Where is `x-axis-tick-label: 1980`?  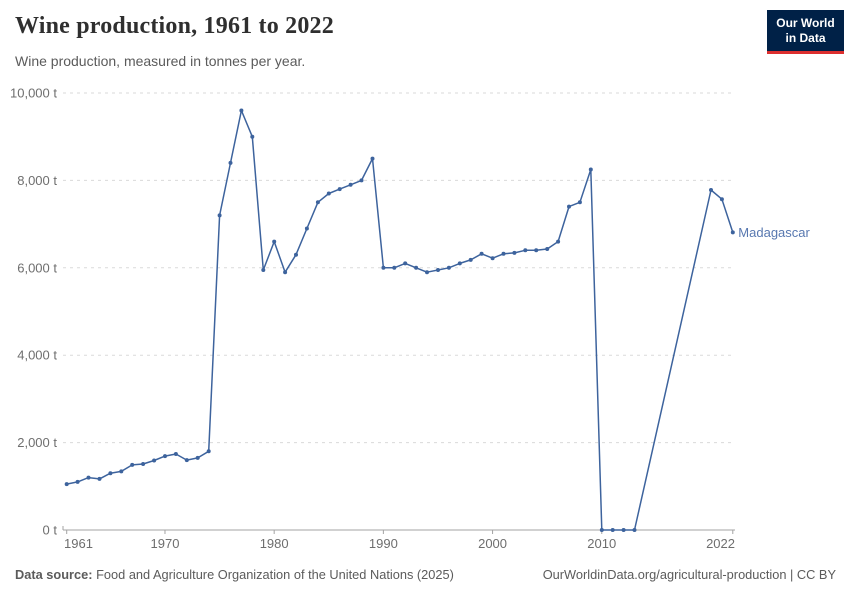
x-axis-tick-label: 1980 is located at coordinates (274, 543).